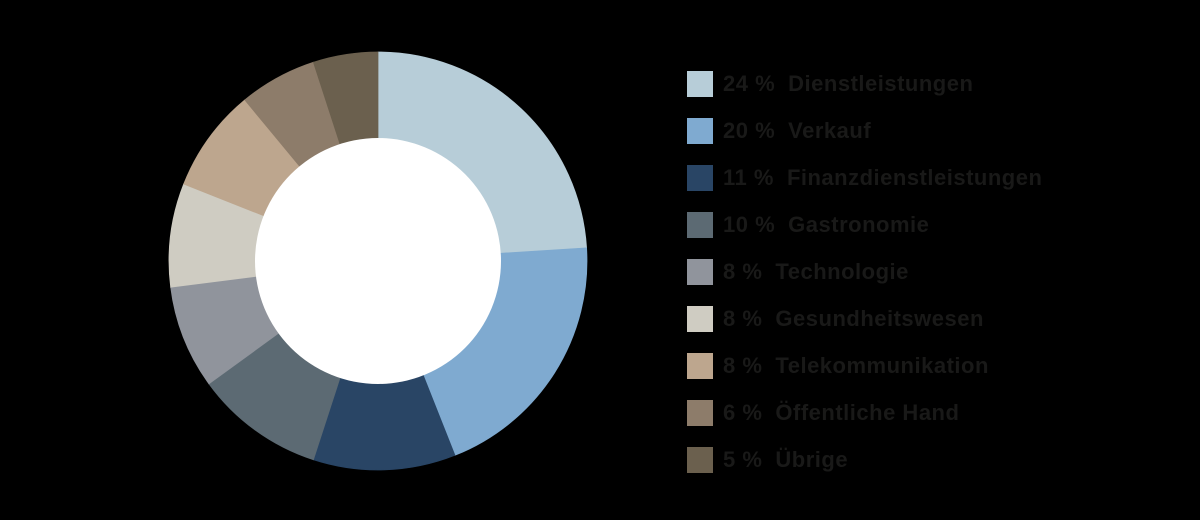 The image size is (1200, 520). Describe the element at coordinates (914, 177) in the screenshot. I see `legend-label: Finanzdienstleistungen` at that location.